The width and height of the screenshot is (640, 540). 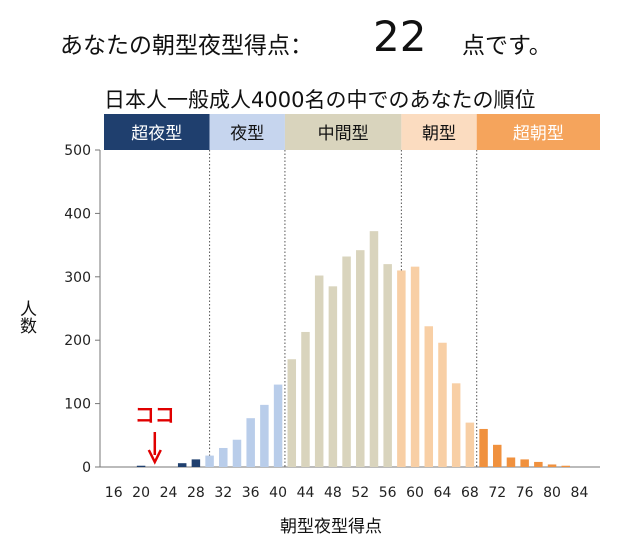 I want to click on x-tick-label-32: 32, so click(x=223, y=493).